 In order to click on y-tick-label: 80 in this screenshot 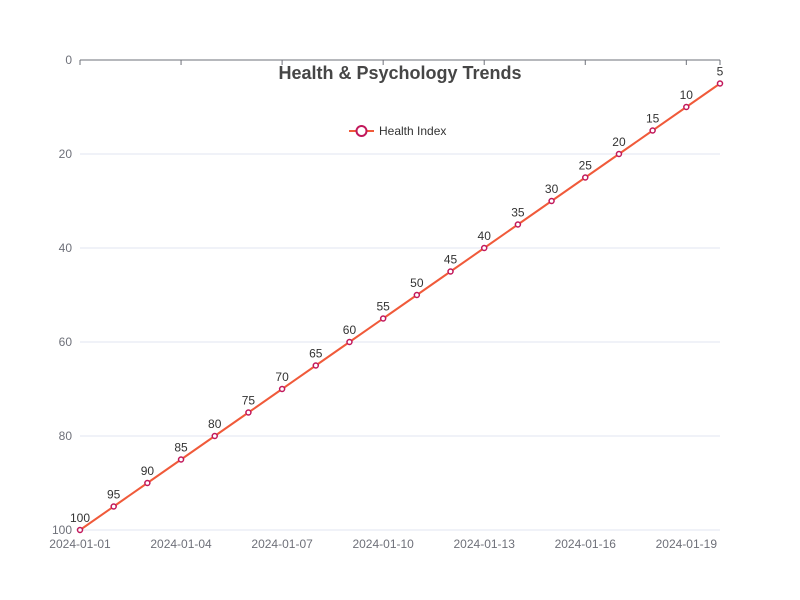, I will do `click(66, 436)`.